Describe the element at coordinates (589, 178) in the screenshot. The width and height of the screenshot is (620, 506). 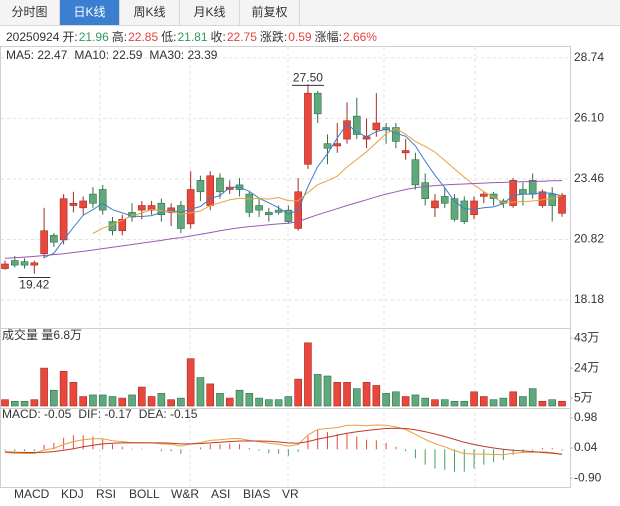
I see `y-tick-label: 23.46` at that location.